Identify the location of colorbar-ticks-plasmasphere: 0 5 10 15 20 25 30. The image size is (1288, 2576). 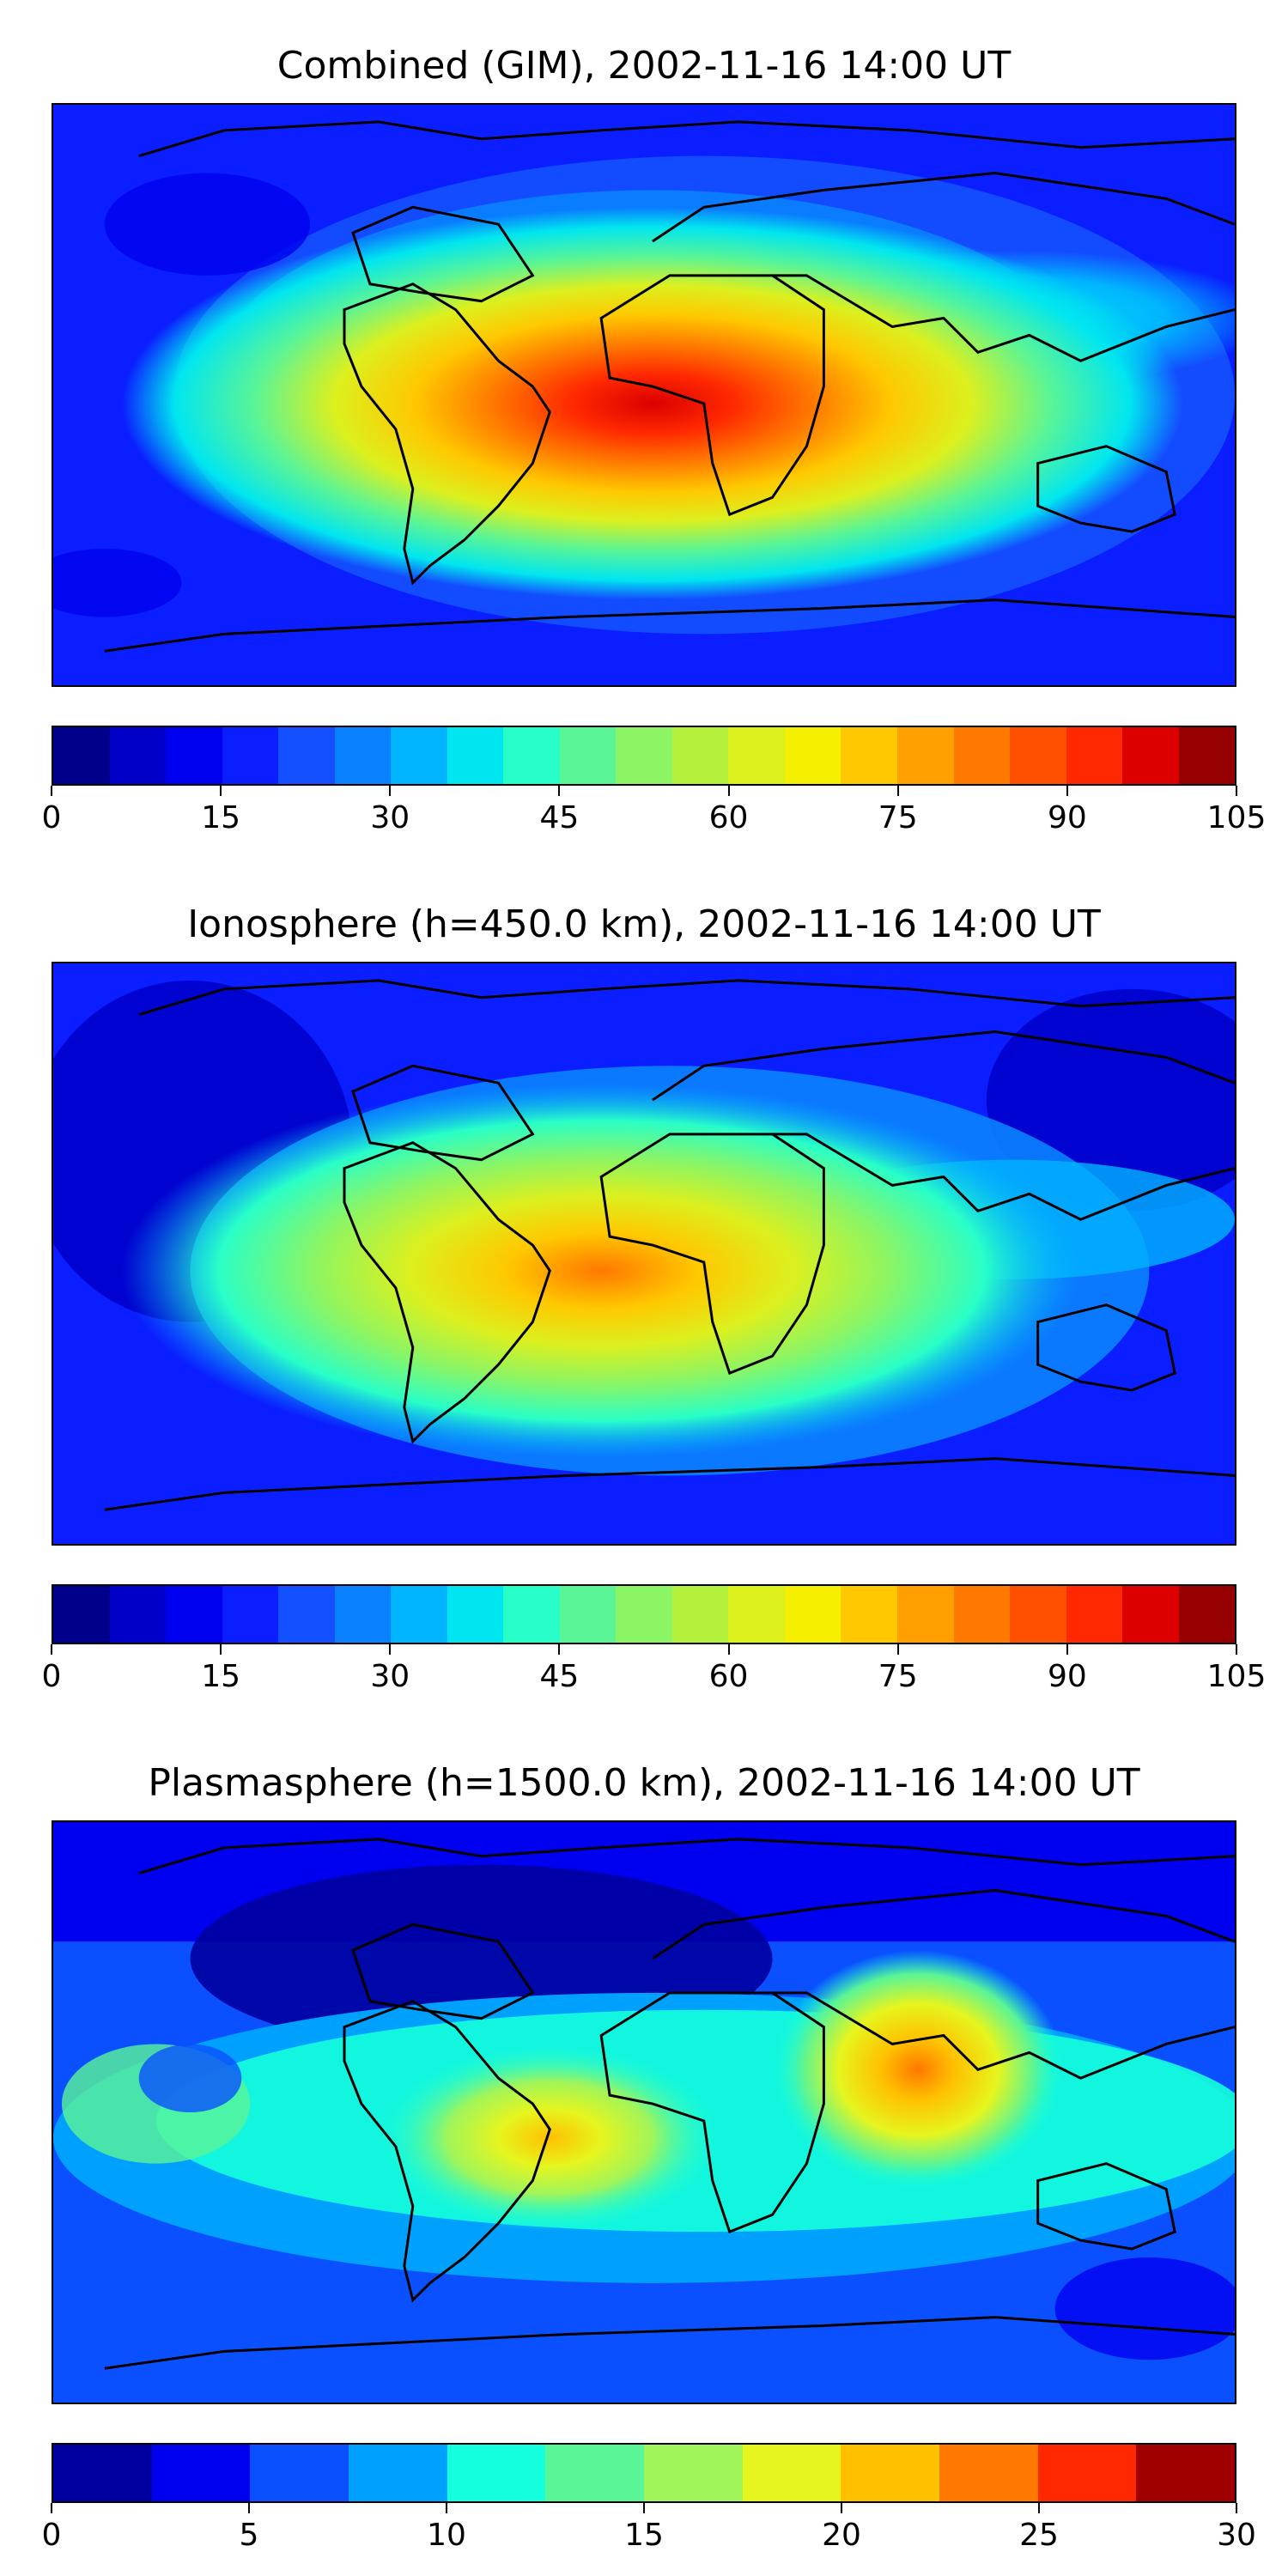
(649, 2529).